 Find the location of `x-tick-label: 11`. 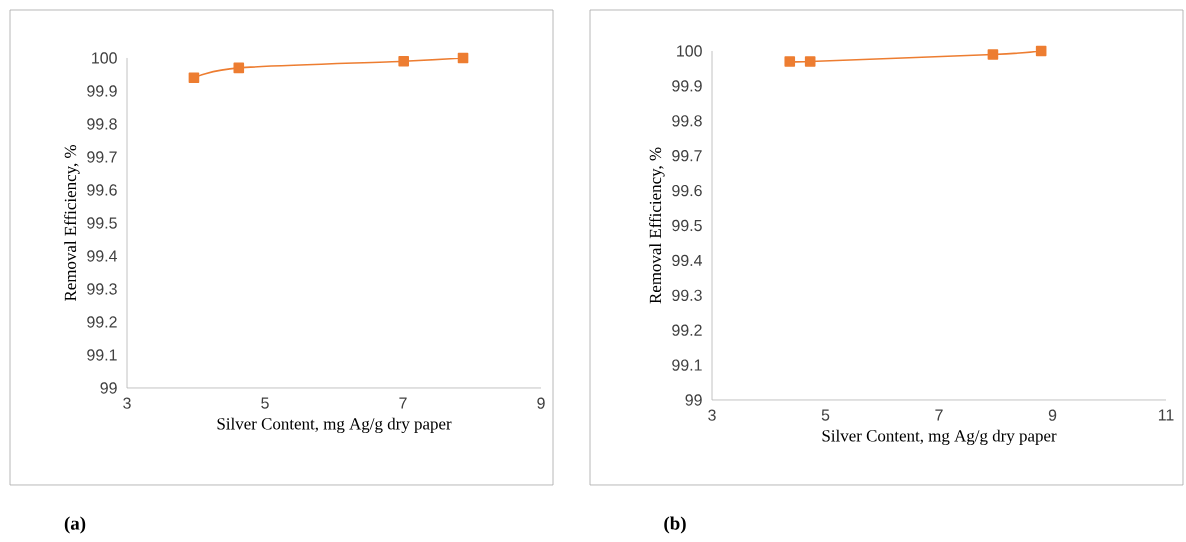

x-tick-label: 11 is located at coordinates (1166, 415).